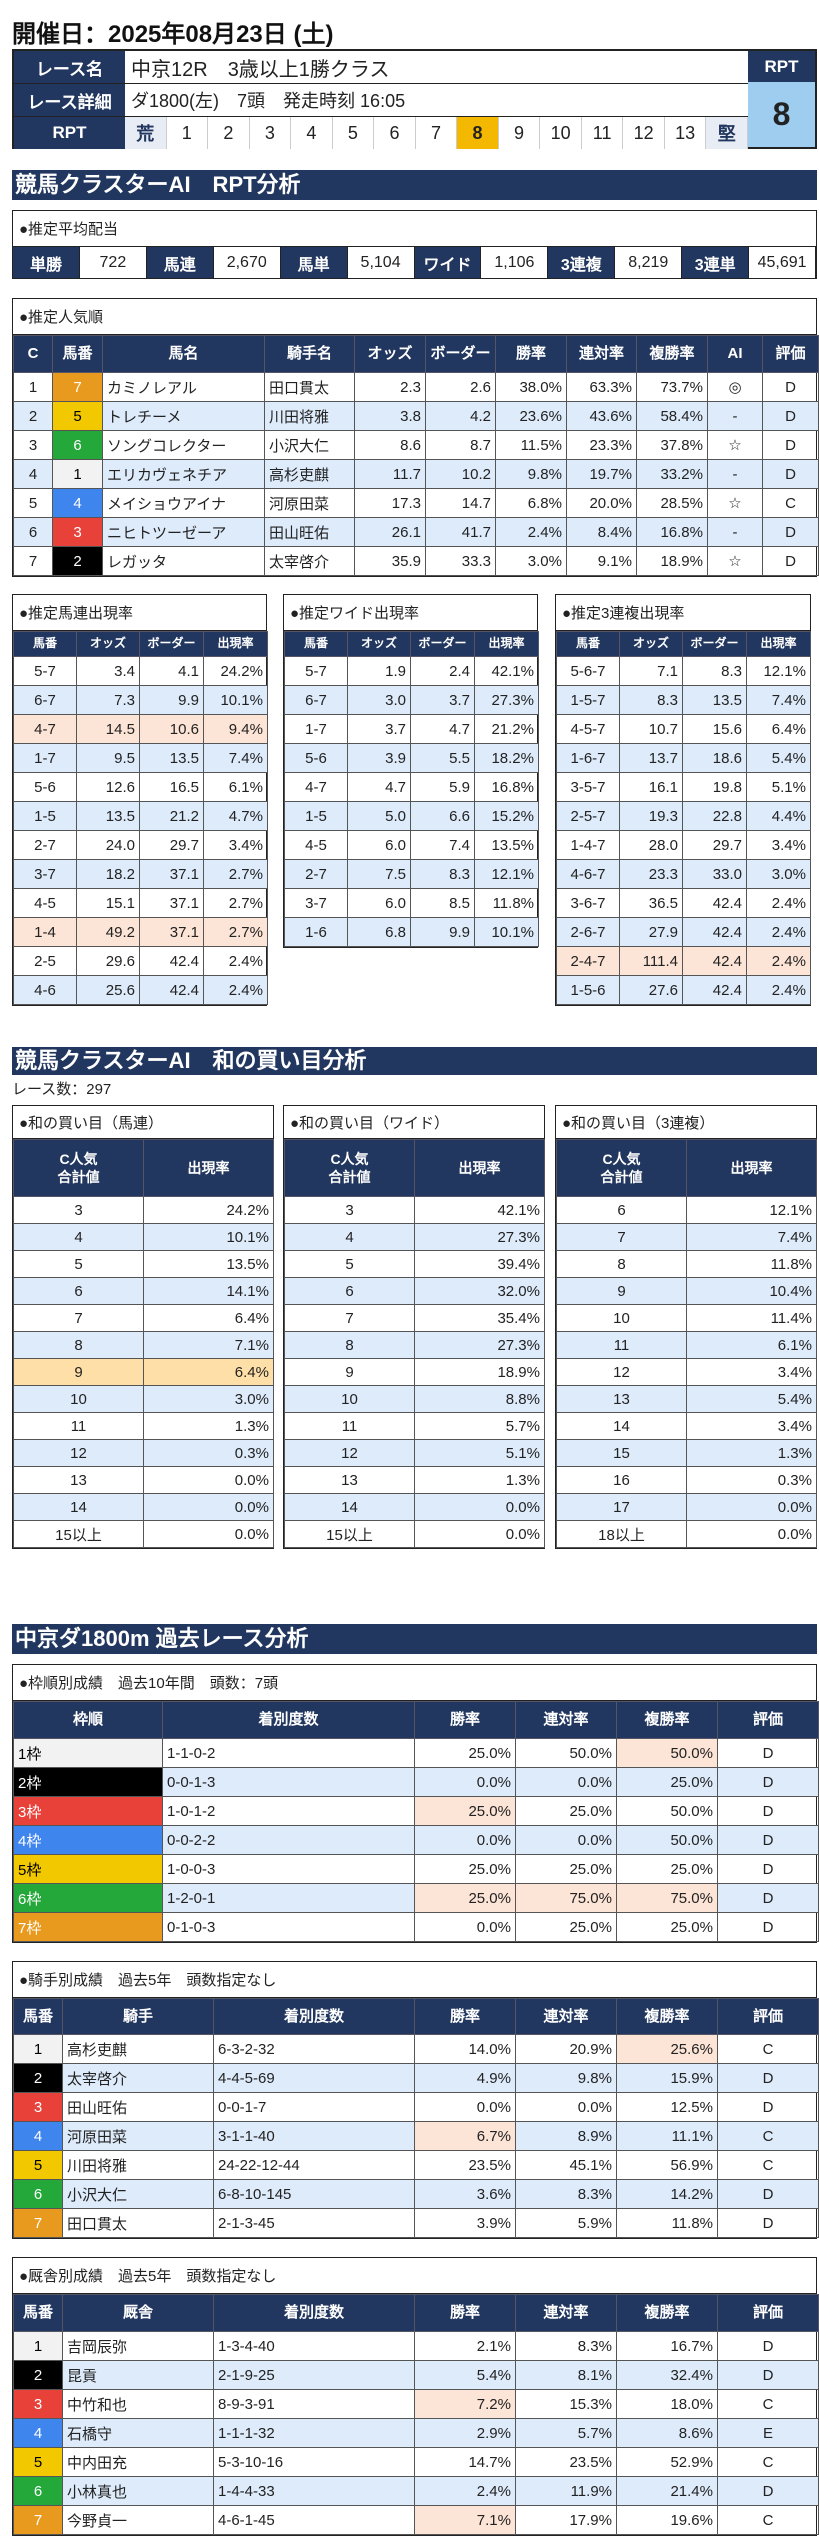 This screenshot has width=819, height=2539. I want to click on past-analysis-banner: 中京ダ1800m 過去レース分析, so click(414, 1639).